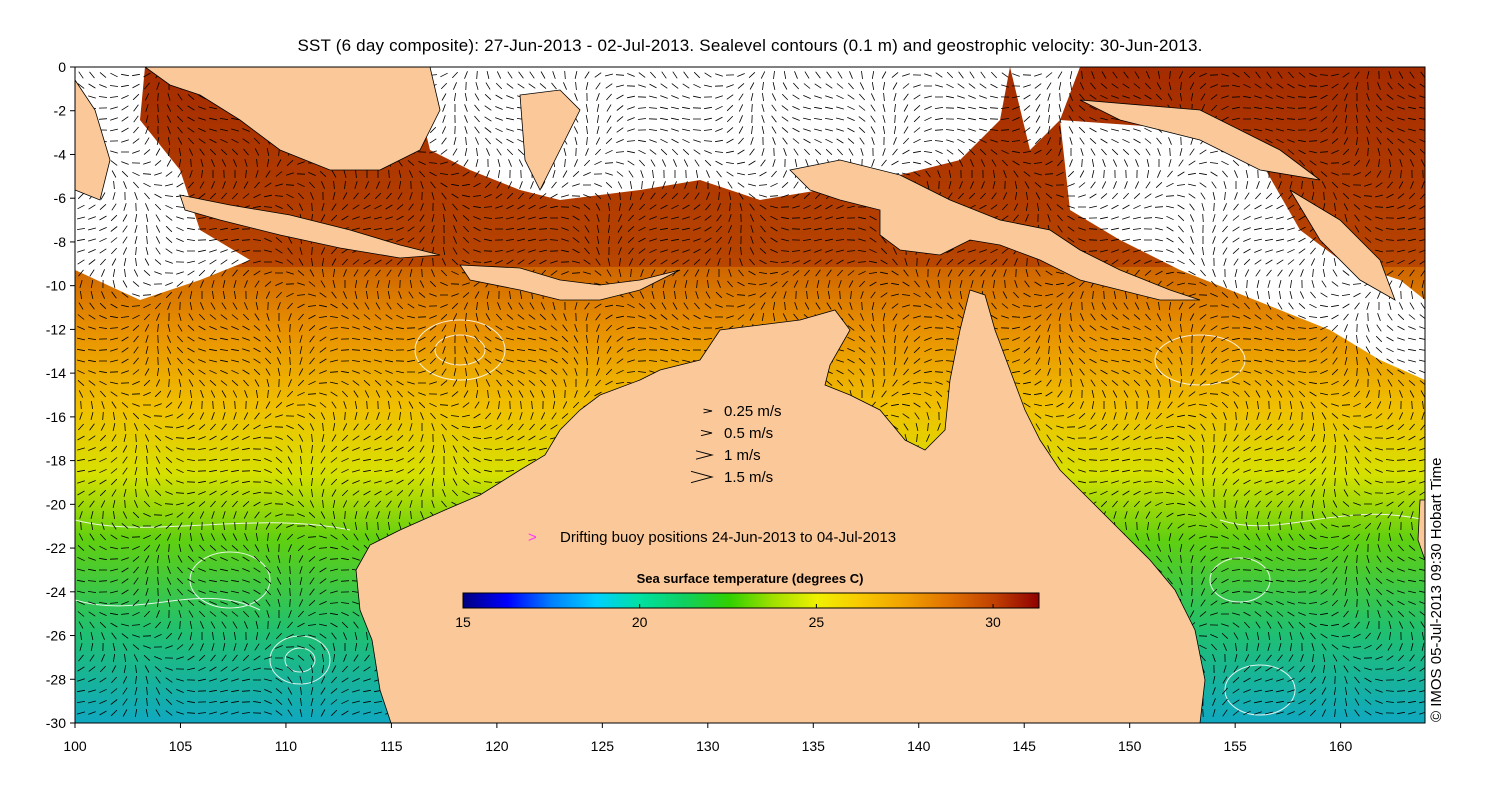  What do you see at coordinates (570, 282) in the screenshot?
I see `sunda-islands` at bounding box center [570, 282].